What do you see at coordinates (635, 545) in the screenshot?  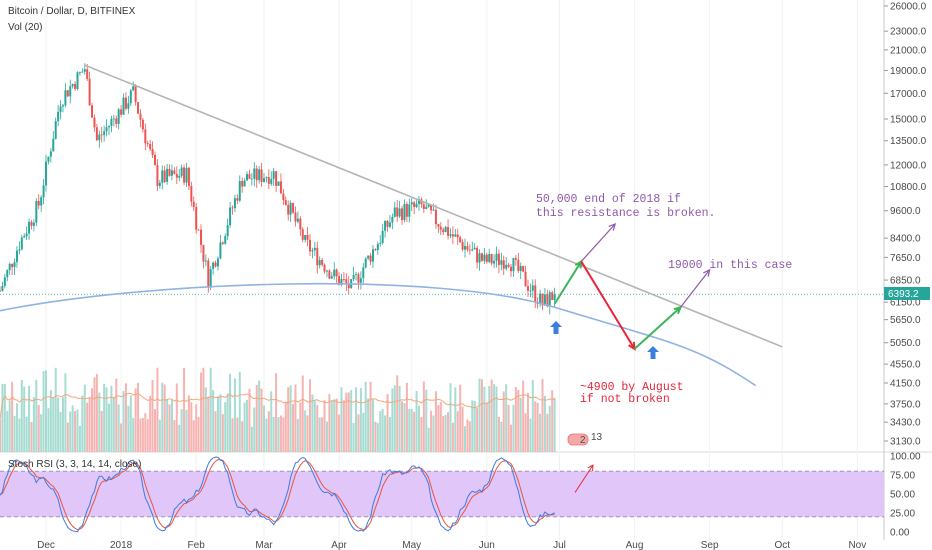 I see `date-tick-label: Aug` at bounding box center [635, 545].